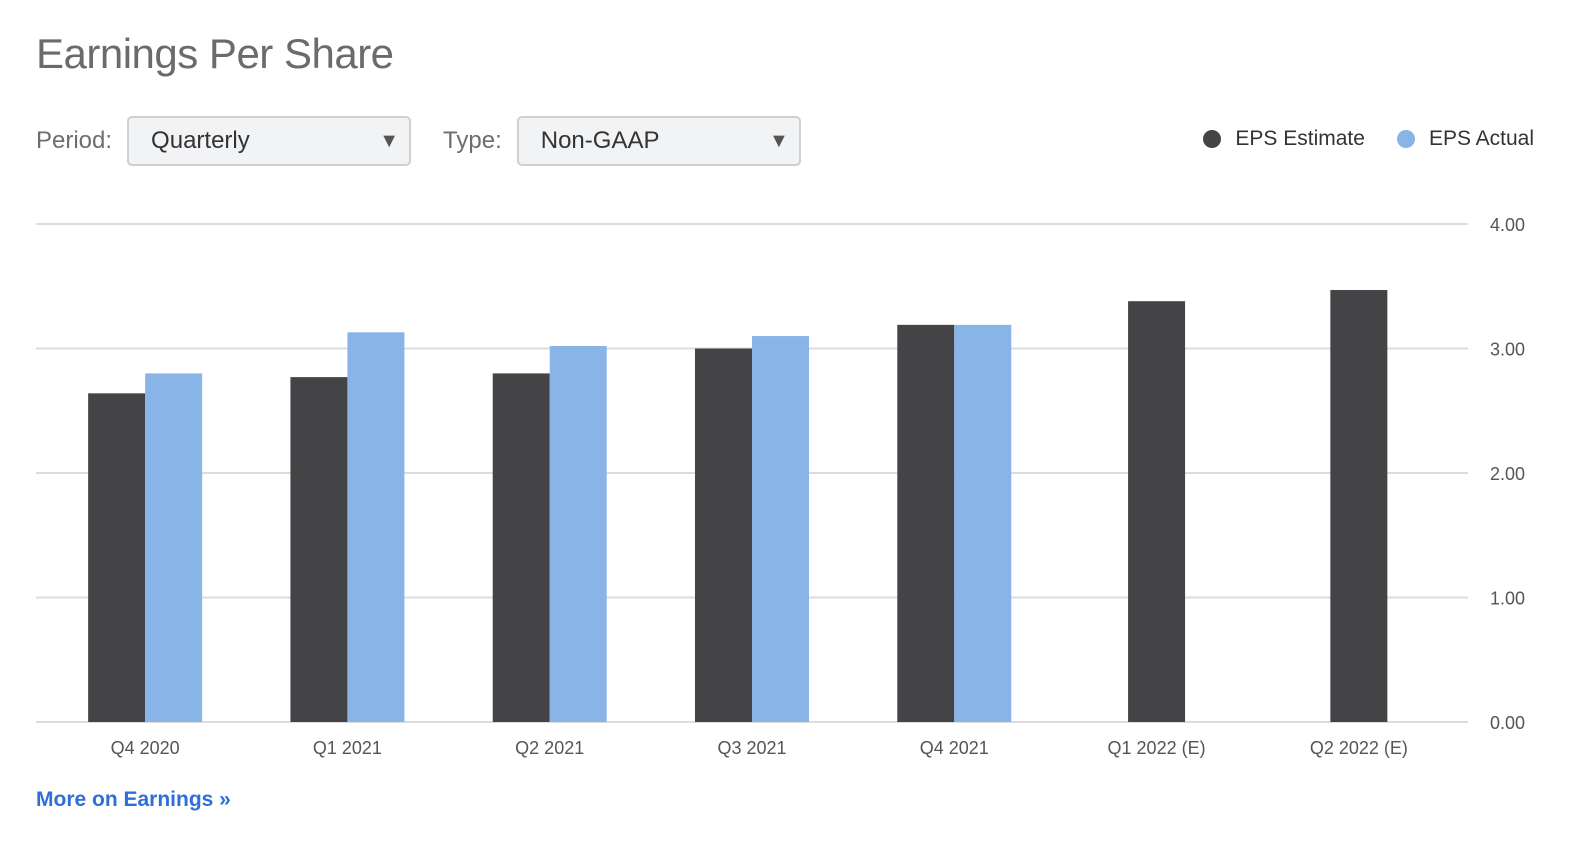 This screenshot has width=1590, height=860. I want to click on legend-label-eps-actual: EPS Actual, so click(1481, 138).